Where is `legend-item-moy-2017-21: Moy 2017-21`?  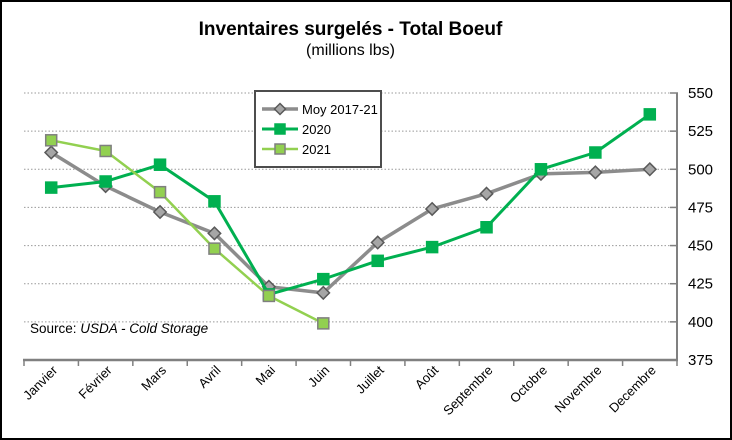 legend-item-moy-2017-21: Moy 2017-21 is located at coordinates (320, 109).